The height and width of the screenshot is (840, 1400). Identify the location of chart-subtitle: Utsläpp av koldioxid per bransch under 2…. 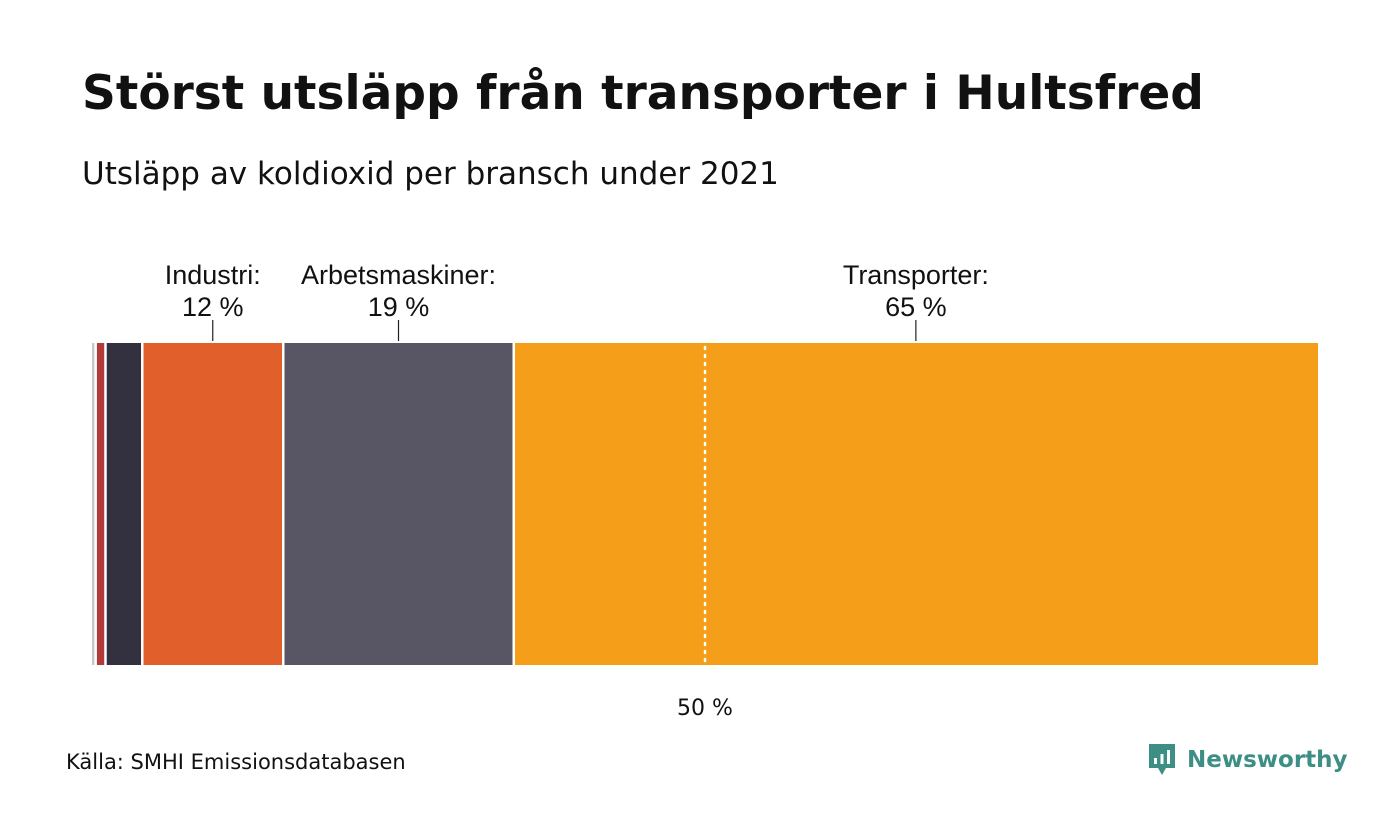
(430, 174).